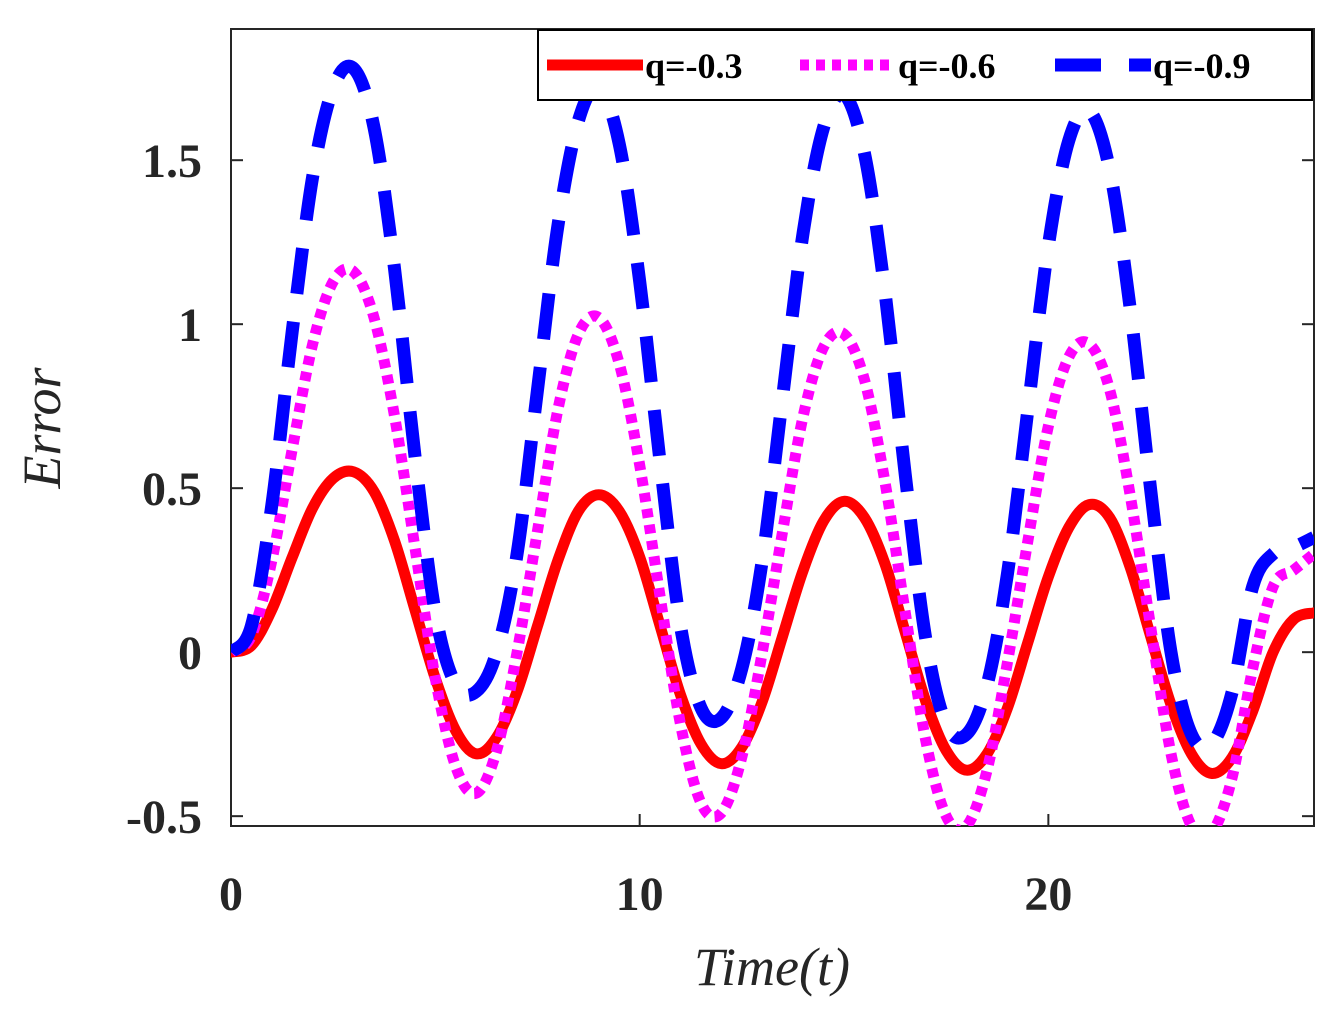 Image resolution: width=1339 pixels, height=1024 pixels. What do you see at coordinates (190, 325) in the screenshot?
I see `y-tick-label: 1` at bounding box center [190, 325].